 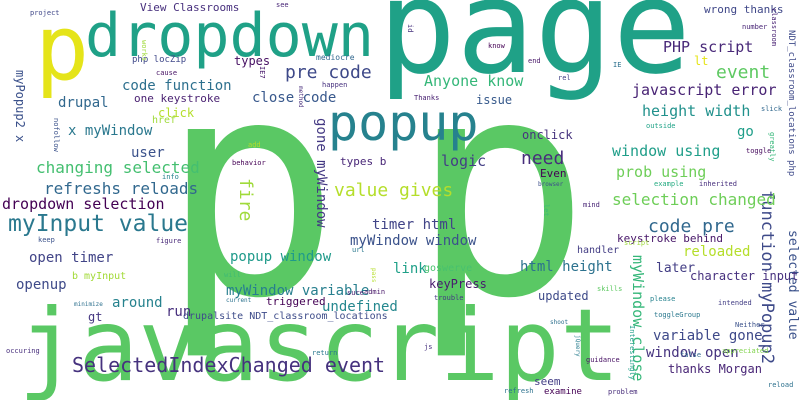 What do you see at coordinates (95, 317) in the screenshot?
I see `word: gt` at bounding box center [95, 317].